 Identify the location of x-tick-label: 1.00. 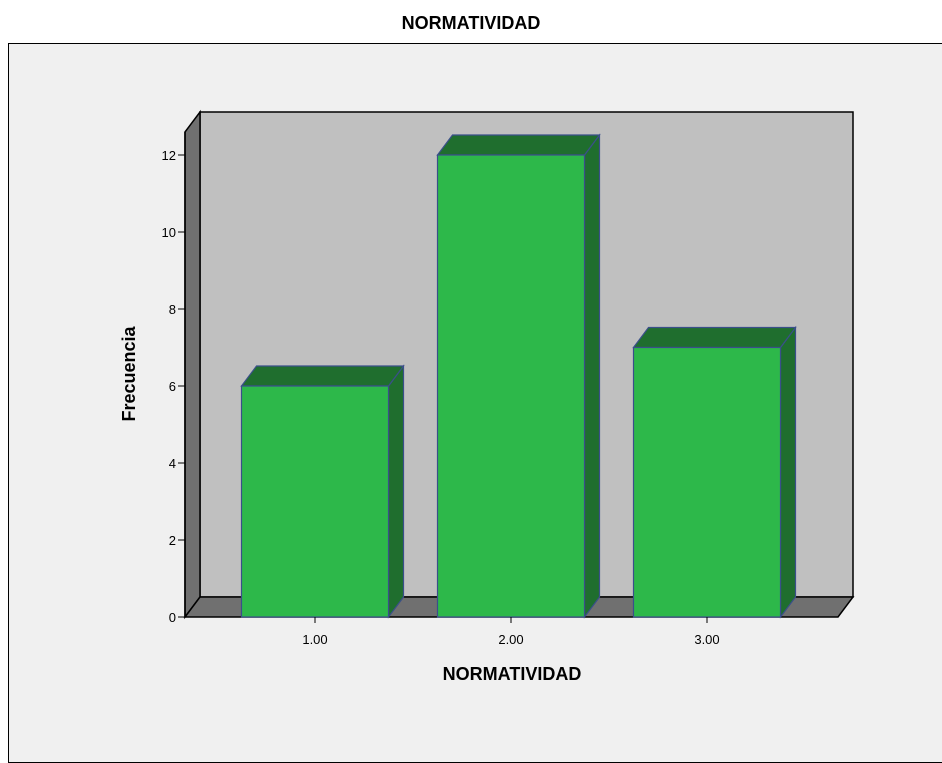
(314, 639).